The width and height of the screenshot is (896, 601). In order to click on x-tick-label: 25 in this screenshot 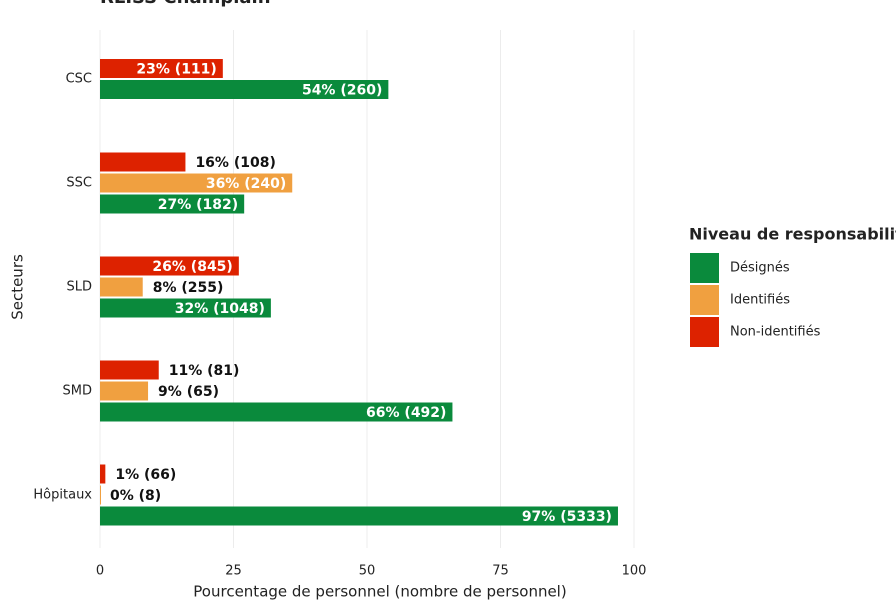, I will do `click(233, 571)`.